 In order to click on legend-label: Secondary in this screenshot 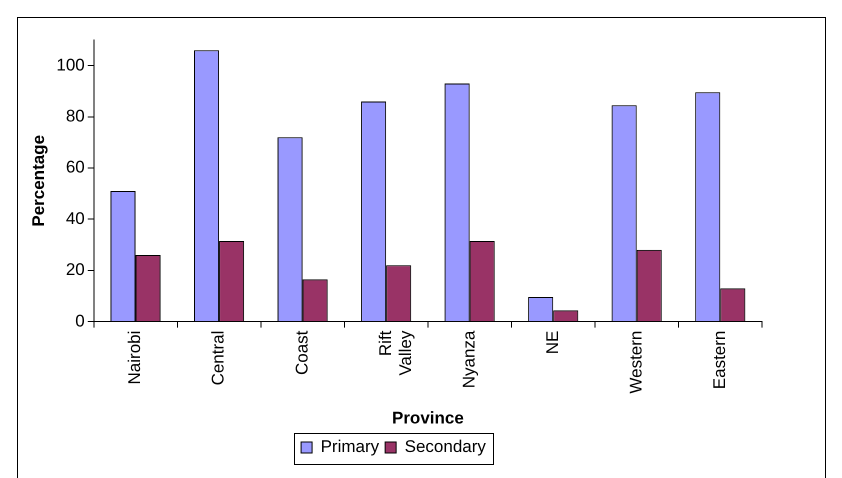, I will do `click(445, 446)`.